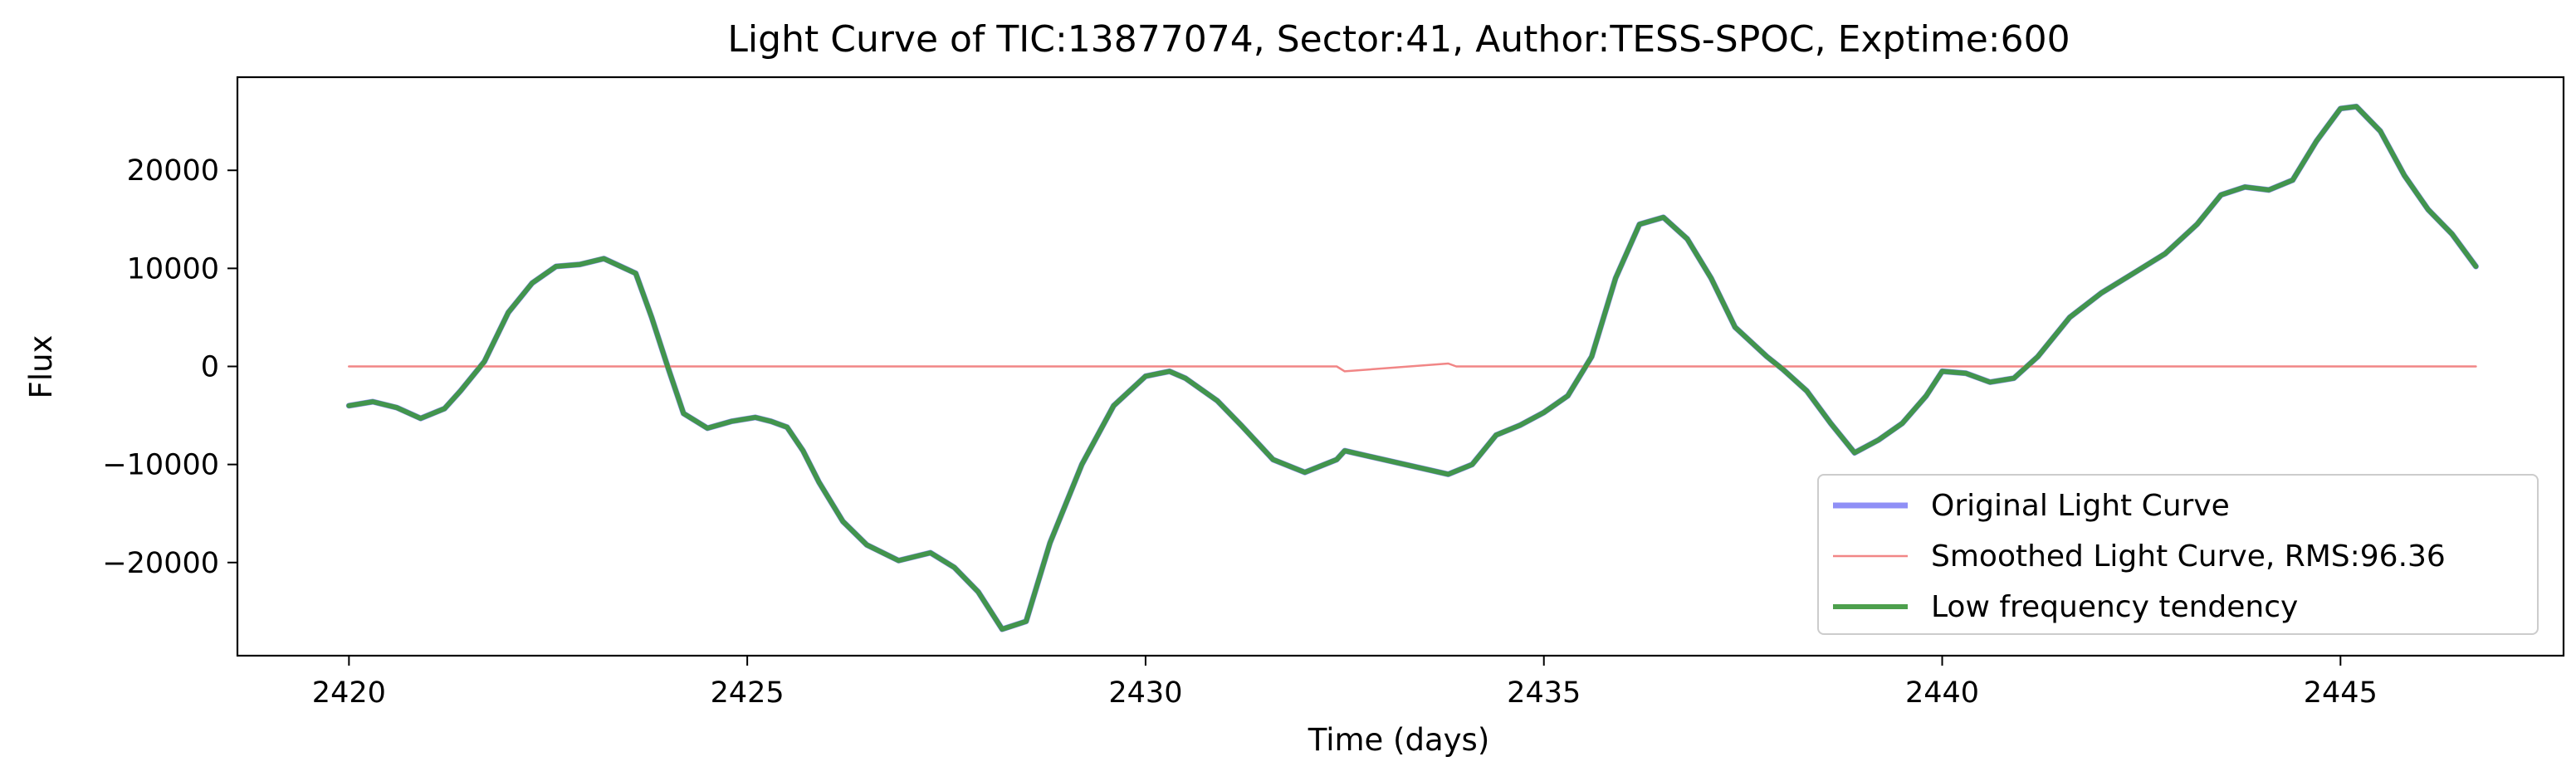  I want to click on y-axis-ticks: −20000 −10000 0 10000 20000, so click(169, 367).